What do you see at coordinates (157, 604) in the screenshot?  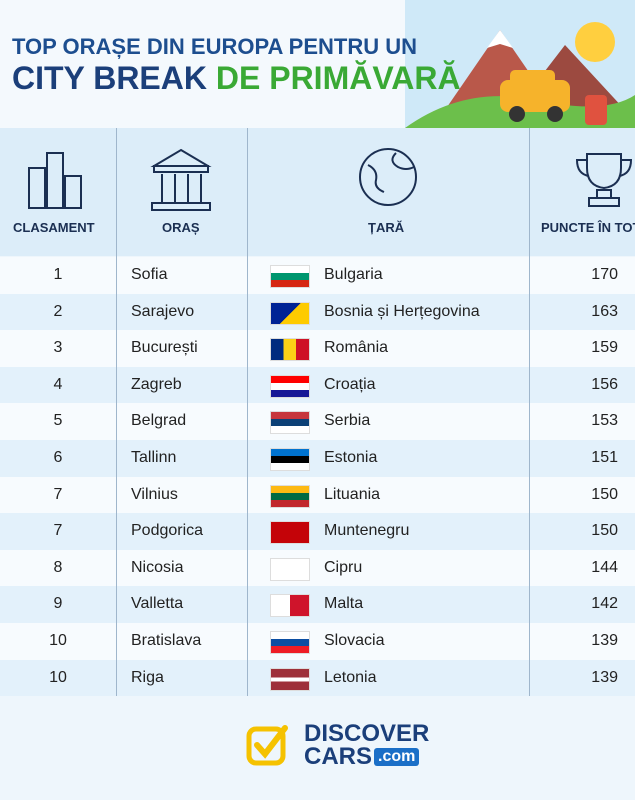 I see `city: Valletta` at bounding box center [157, 604].